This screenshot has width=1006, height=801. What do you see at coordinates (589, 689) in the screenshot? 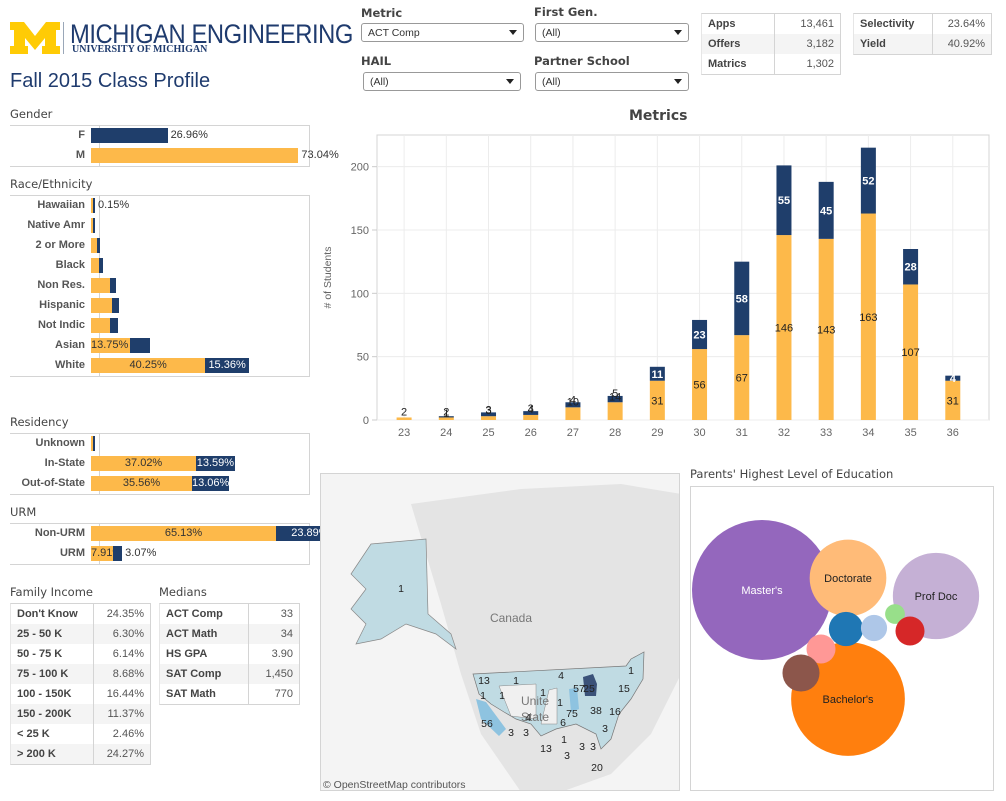
I see `state-value-label: 25` at bounding box center [589, 689].